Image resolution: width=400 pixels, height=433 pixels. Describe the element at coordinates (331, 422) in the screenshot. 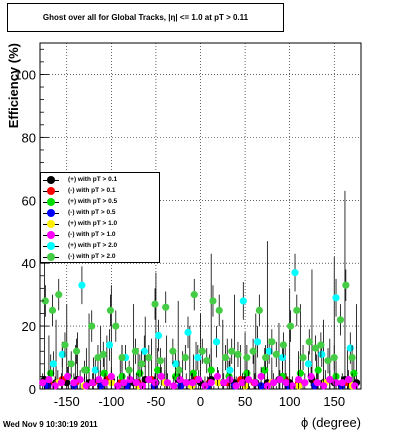

I see `x-axis-label: ϕ (degree)` at that location.